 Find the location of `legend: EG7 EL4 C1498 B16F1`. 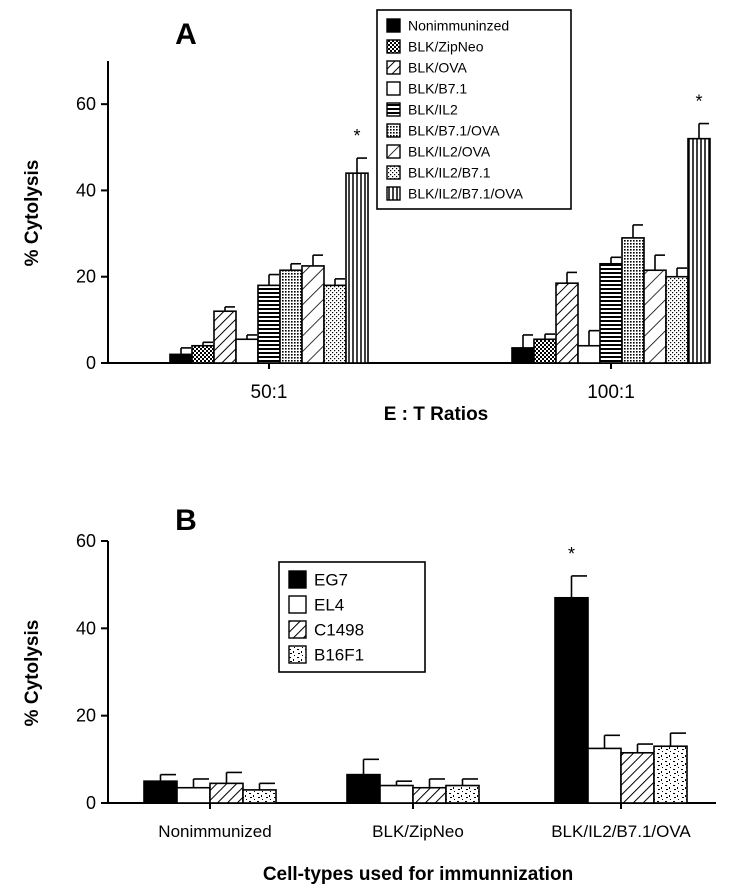

legend: EG7 EL4 C1498 B16F1 is located at coordinates (352, 617).